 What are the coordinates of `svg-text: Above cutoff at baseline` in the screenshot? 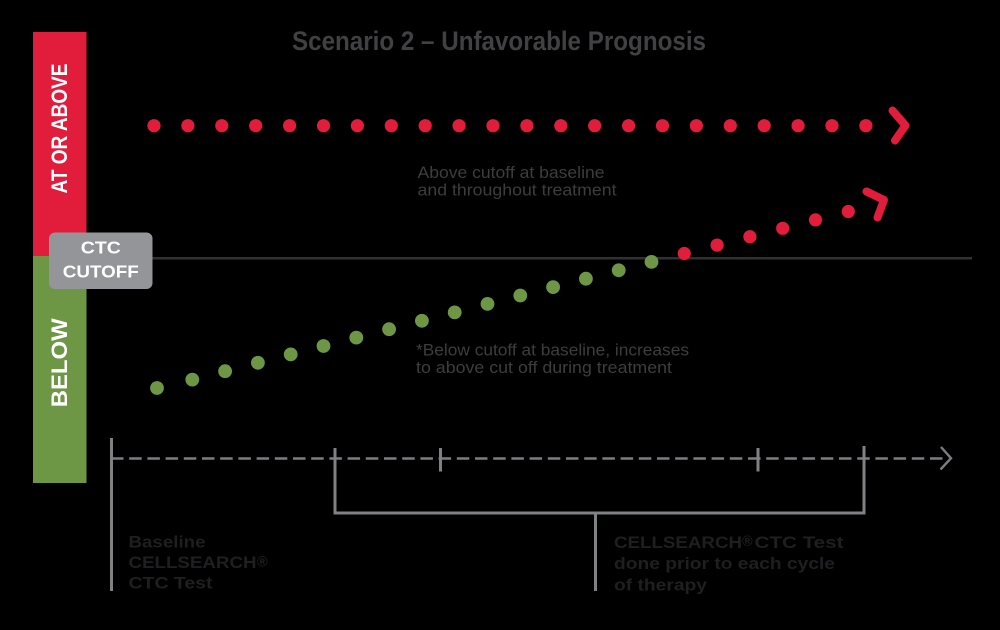 It's located at (511, 173).